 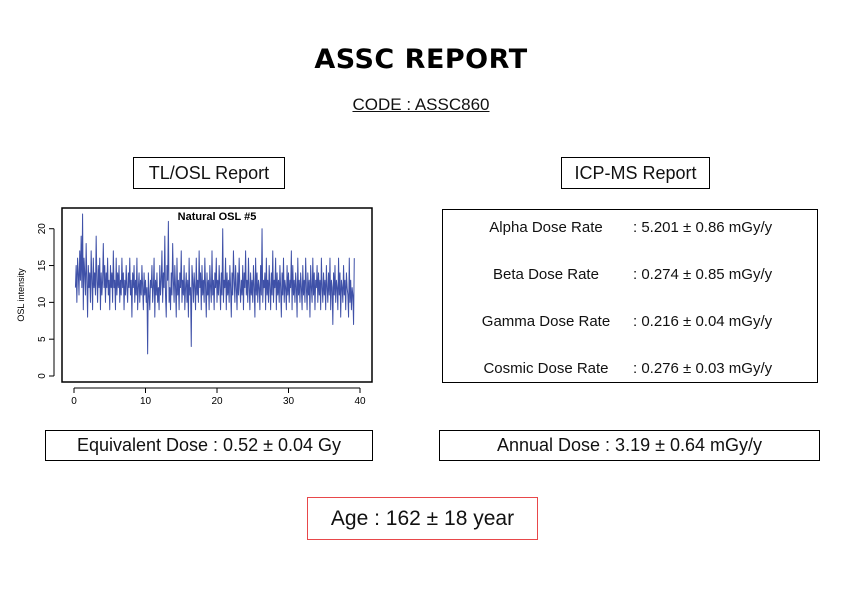 I want to click on y-tick-label: 5, so click(x=42, y=339).